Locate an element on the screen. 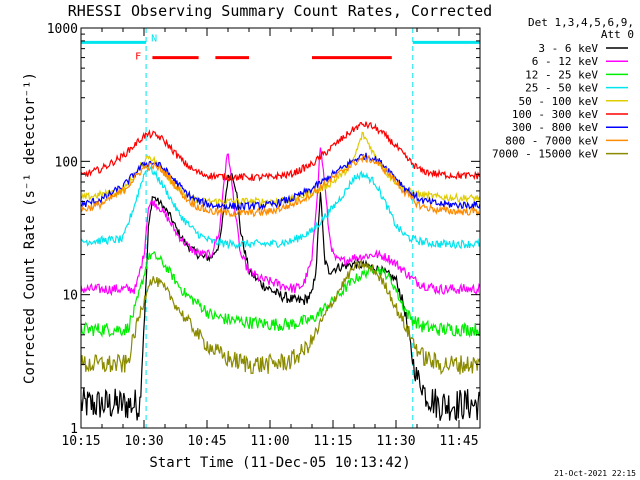  footer-timestamp: 21-Oct-2021 22:15 is located at coordinates (595, 473).